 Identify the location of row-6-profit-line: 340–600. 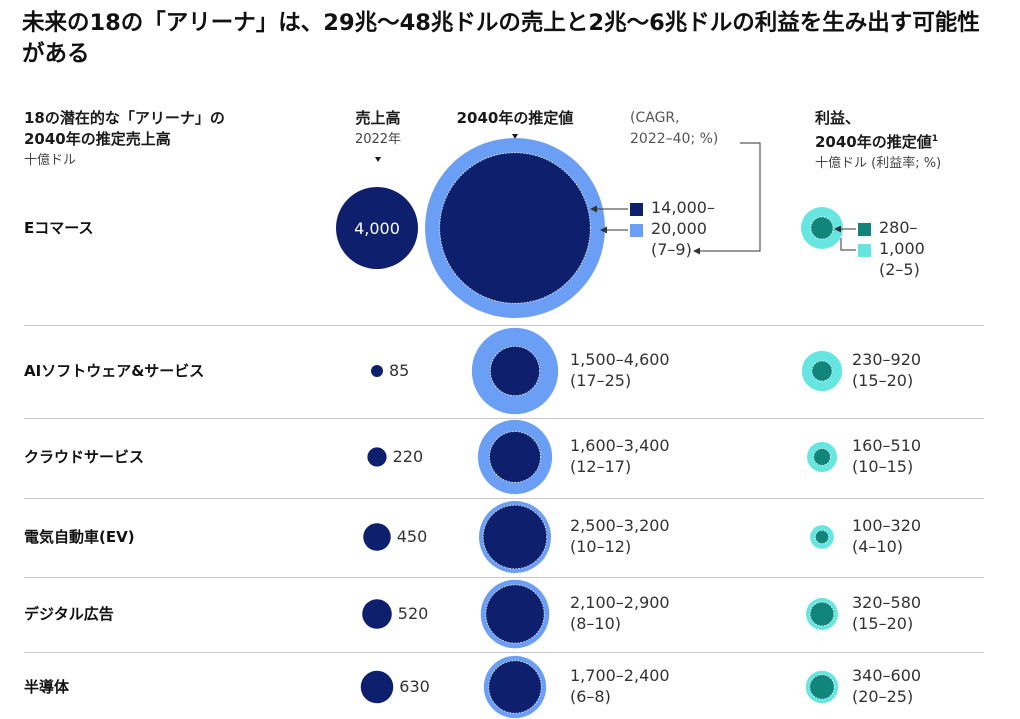
(887, 675).